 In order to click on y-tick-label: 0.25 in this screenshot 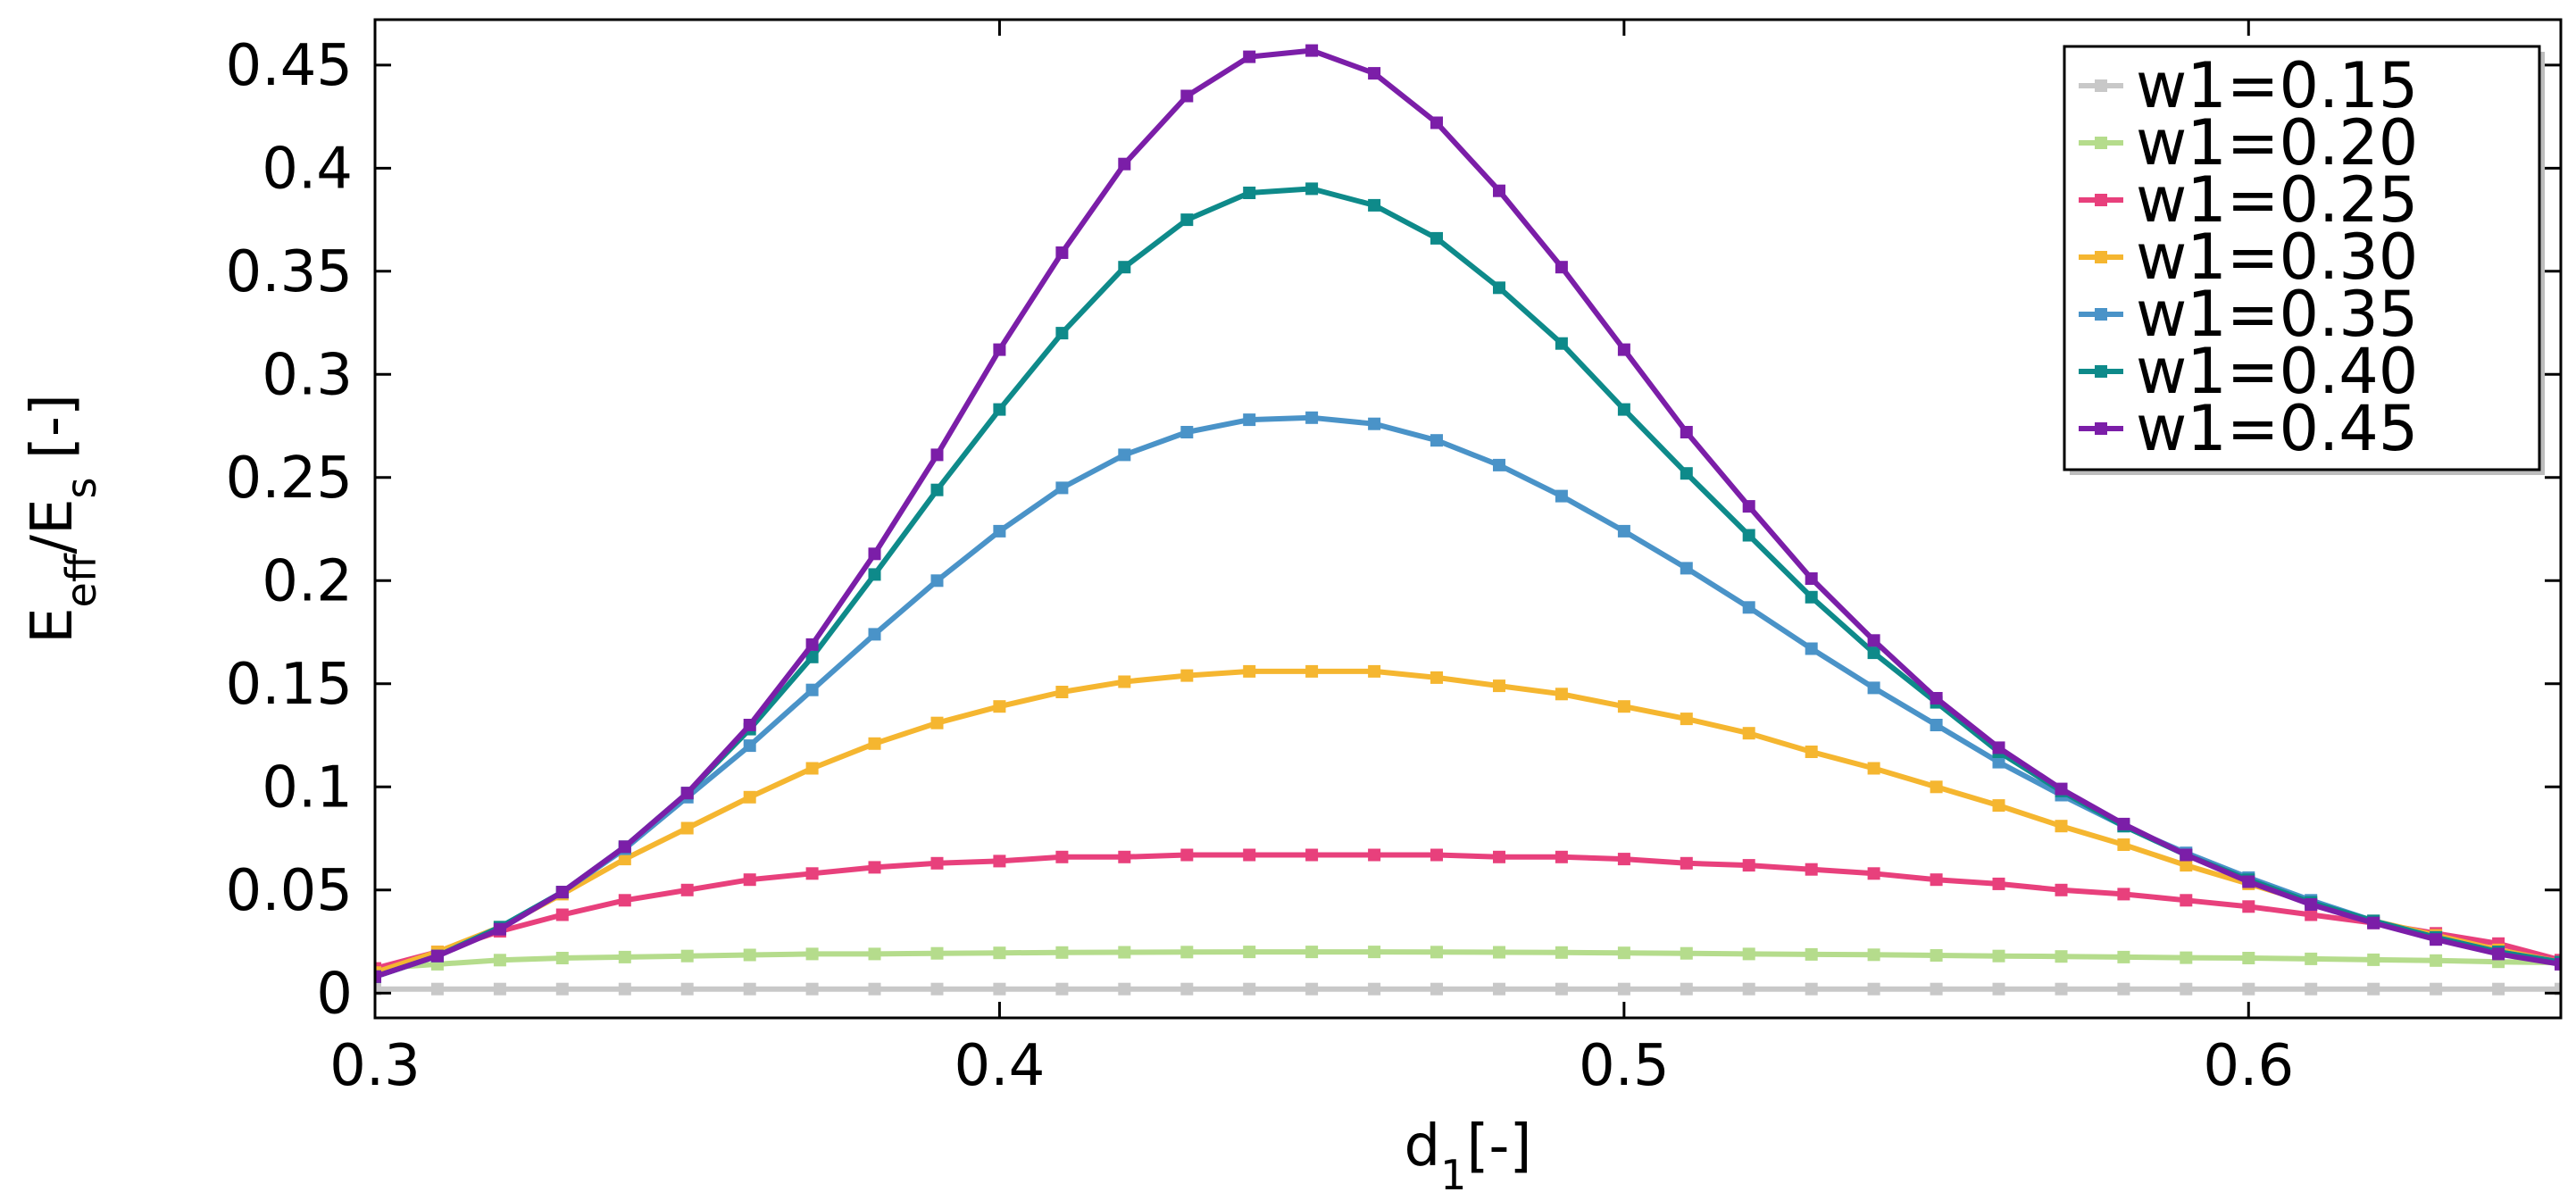, I will do `click(290, 479)`.